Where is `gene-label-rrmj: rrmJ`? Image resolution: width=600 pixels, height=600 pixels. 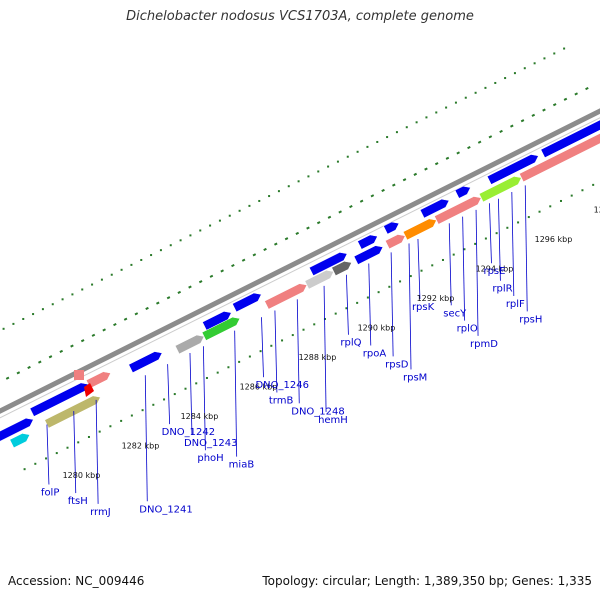
gene-label-rrmj: rrmJ is located at coordinates (100, 512).